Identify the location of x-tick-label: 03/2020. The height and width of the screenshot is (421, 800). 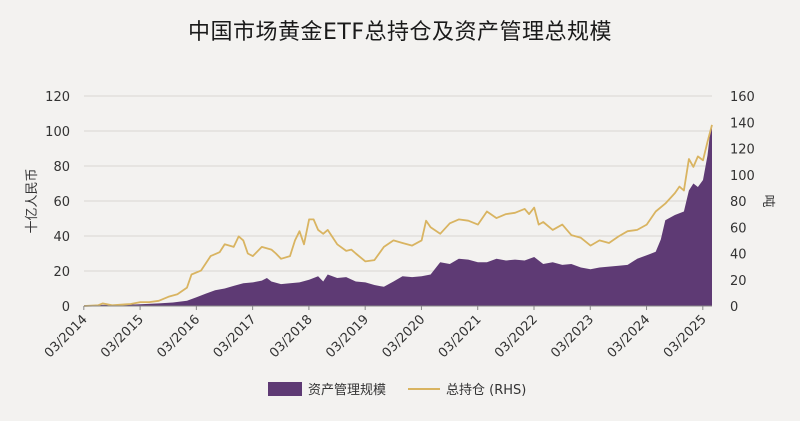
(403, 336).